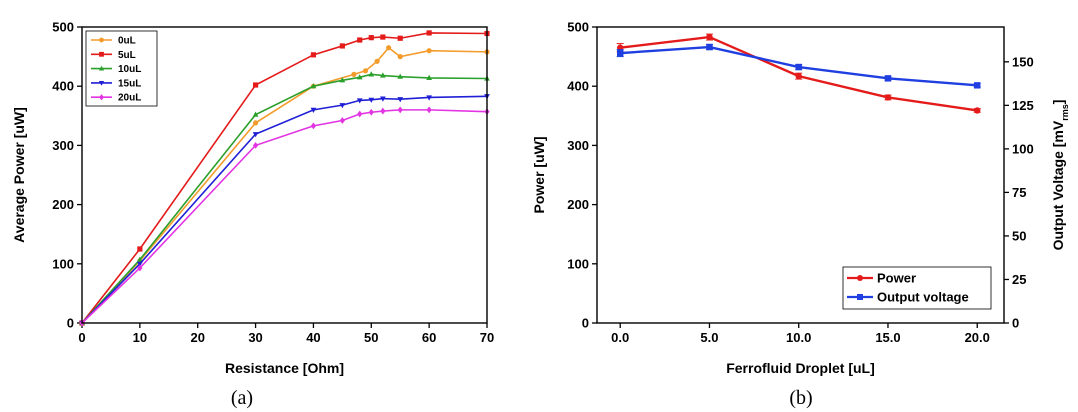  What do you see at coordinates (578, 86) in the screenshot?
I see `y-tick-label: 400` at bounding box center [578, 86].